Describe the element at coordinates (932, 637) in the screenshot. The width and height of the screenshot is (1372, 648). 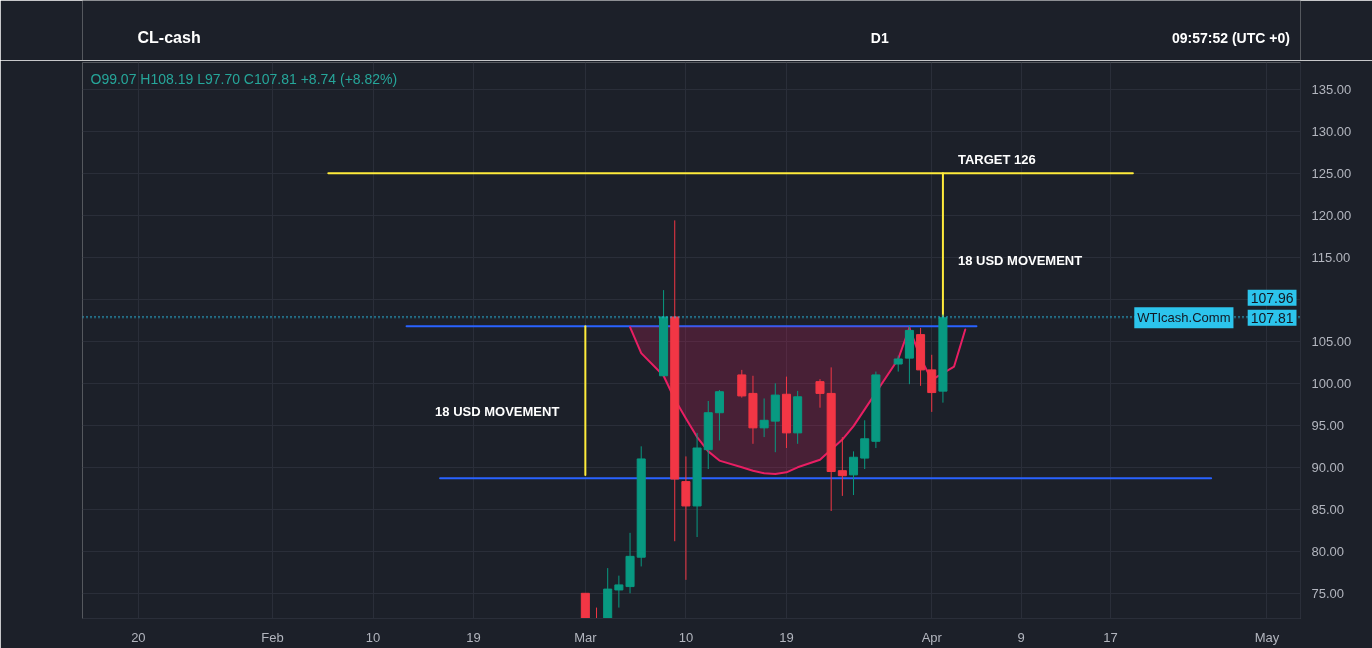
I see `x-tick-label: Apr` at that location.